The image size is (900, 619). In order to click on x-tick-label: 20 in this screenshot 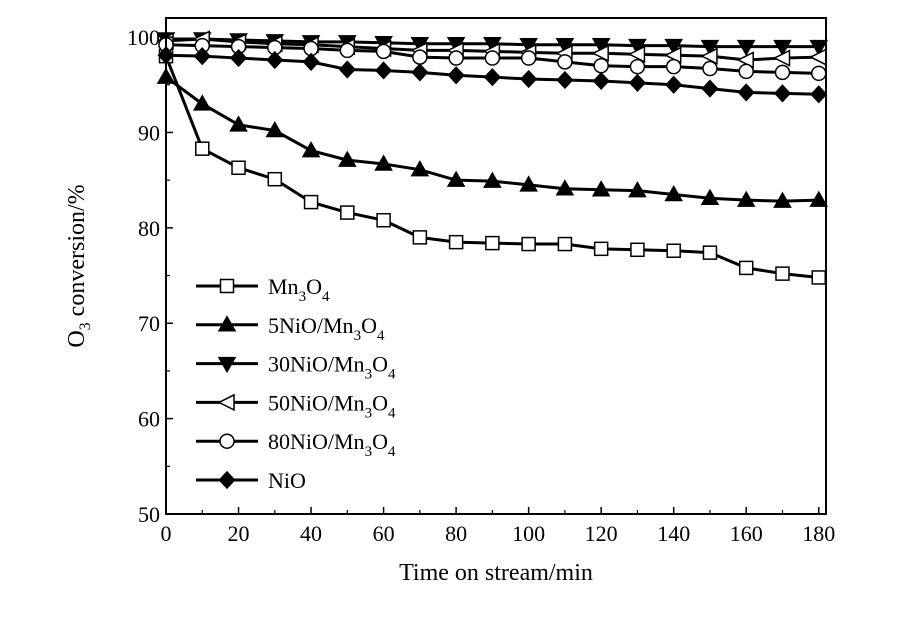, I will do `click(239, 533)`.